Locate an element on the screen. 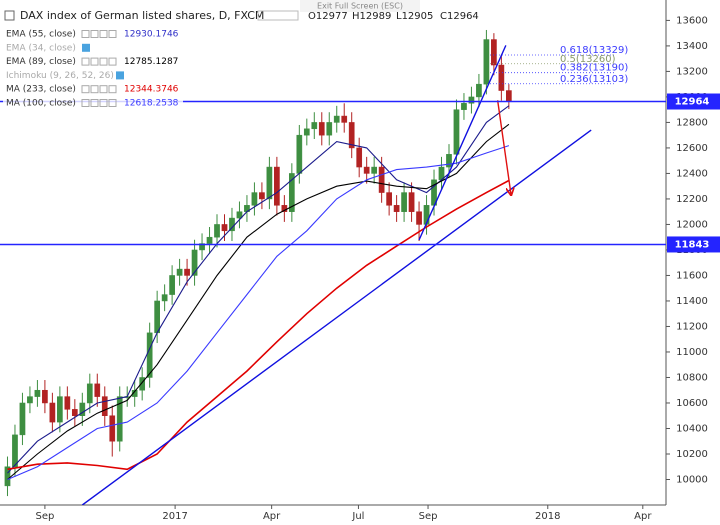  ohlc-value: L12905 is located at coordinates (414, 16).